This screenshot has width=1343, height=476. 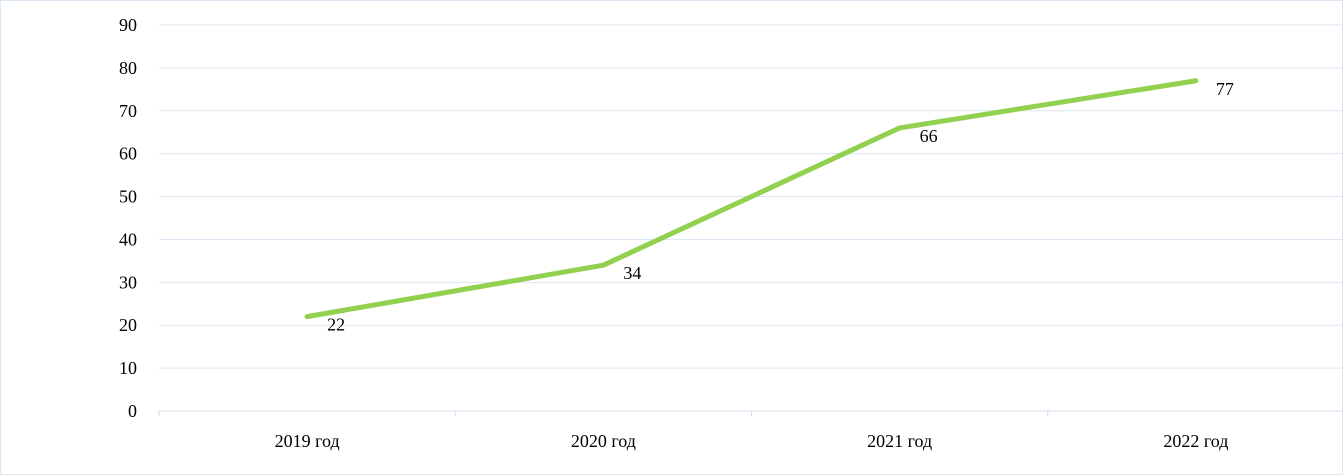 I want to click on data-label: 34, so click(x=632, y=273).